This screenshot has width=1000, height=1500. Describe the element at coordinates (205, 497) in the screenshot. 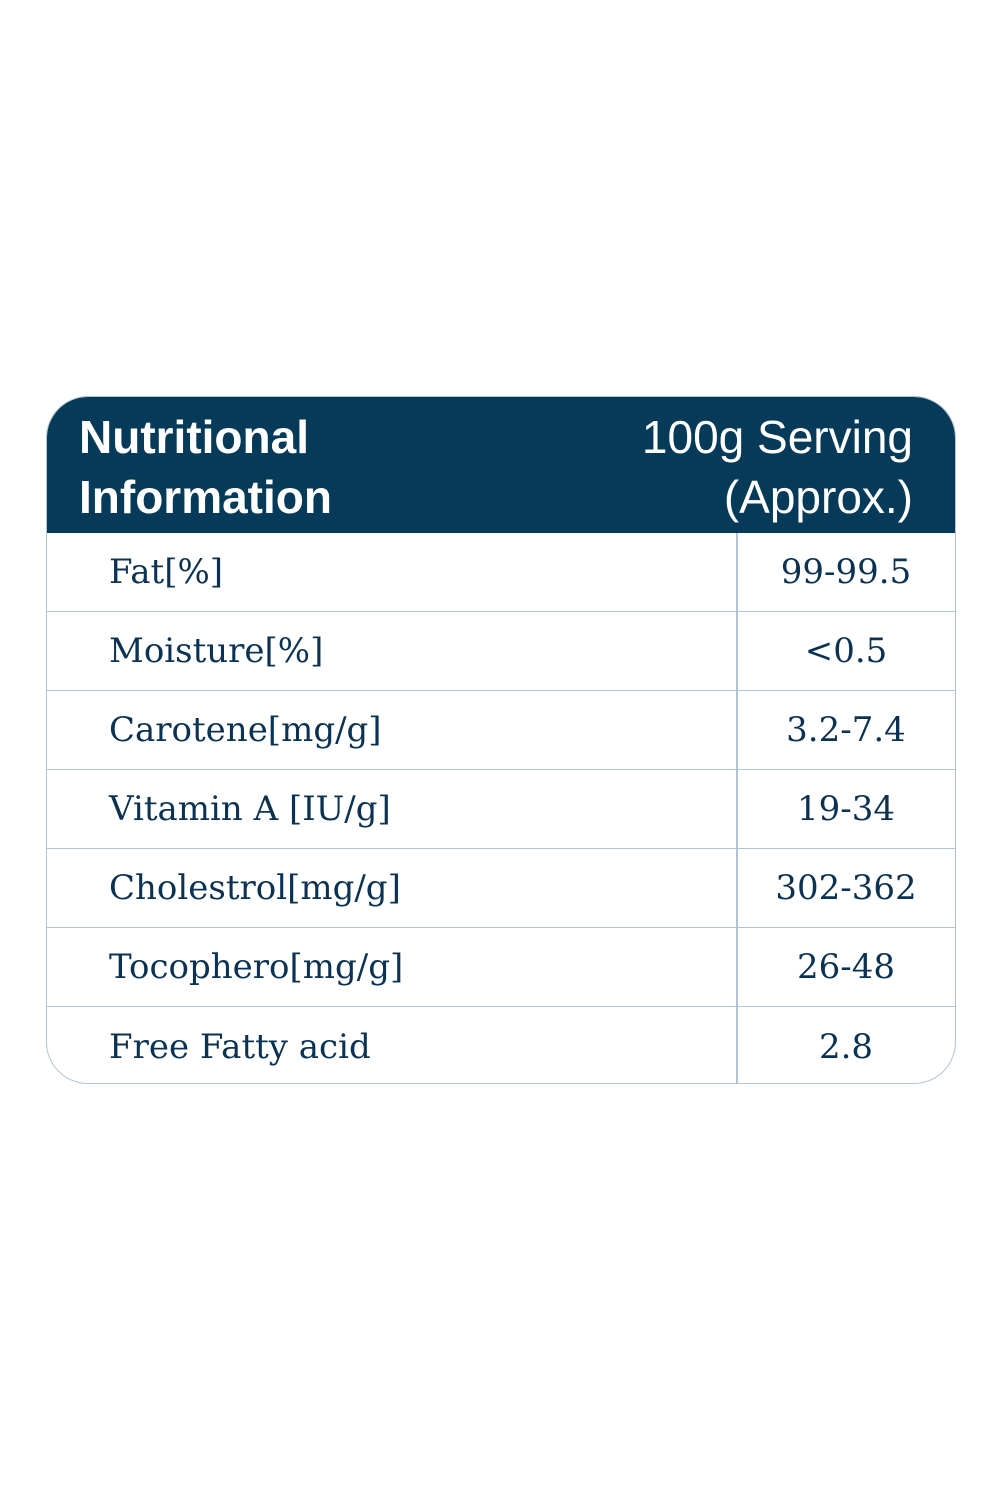

I see `title-line-2: Information` at that location.